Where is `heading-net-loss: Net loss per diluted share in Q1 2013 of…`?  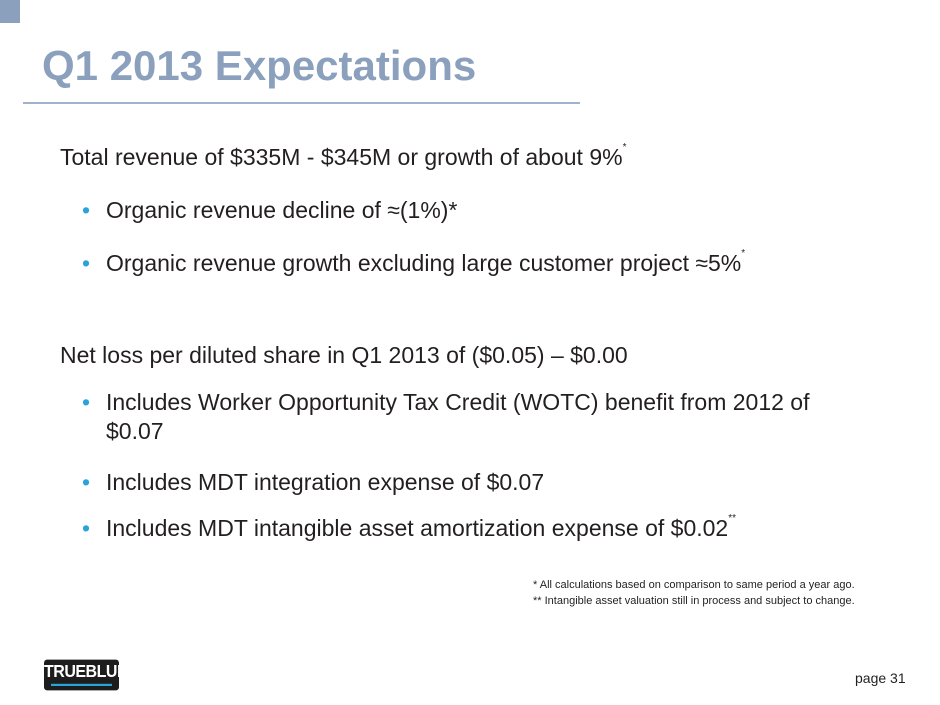
heading-net-loss: Net loss per diluted share in Q1 2013 of… is located at coordinates (344, 355).